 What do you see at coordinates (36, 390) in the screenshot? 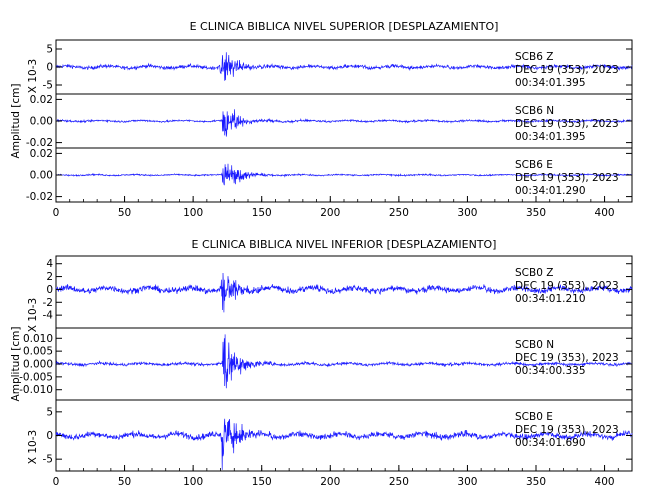
I see `y-tick-label: -0.010` at bounding box center [36, 390].